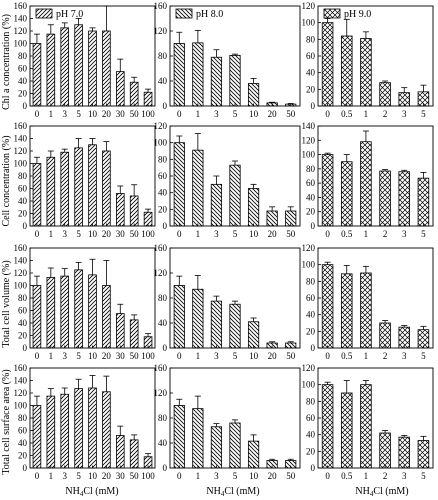 The width and height of the screenshot is (438, 500). What do you see at coordinates (82, 494) in the screenshot?
I see `x-axis-label-subscript: 4` at bounding box center [82, 494].